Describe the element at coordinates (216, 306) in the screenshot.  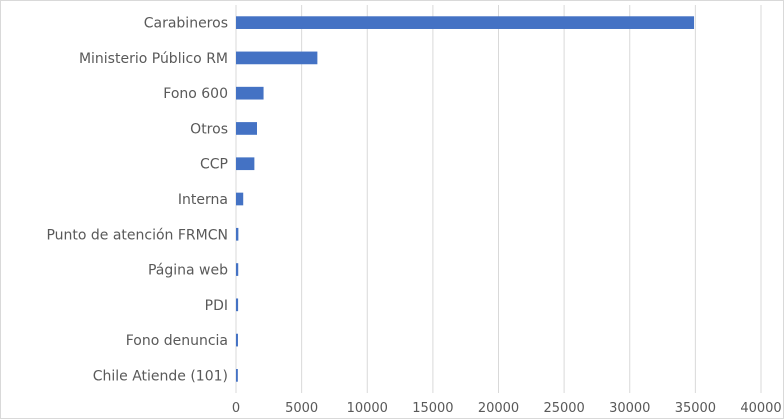
I see `category-label: PDI` at that location.